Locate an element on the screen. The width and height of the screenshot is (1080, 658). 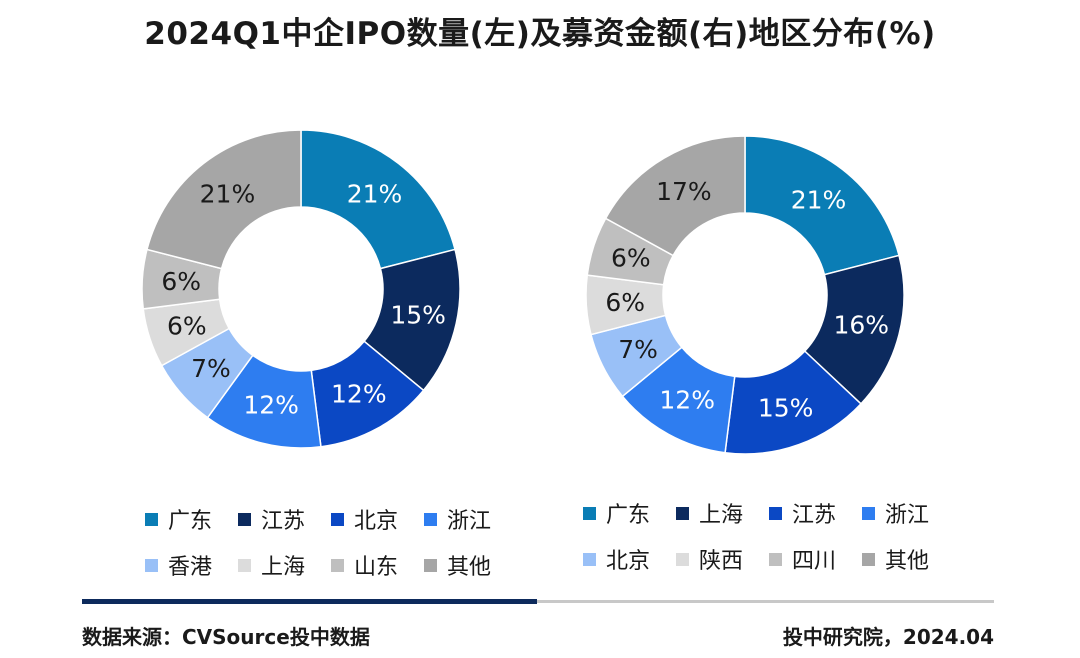
donut-left: 21% 15% 12% 12% 7% 6% 6% 21% is located at coordinates (301, 289).